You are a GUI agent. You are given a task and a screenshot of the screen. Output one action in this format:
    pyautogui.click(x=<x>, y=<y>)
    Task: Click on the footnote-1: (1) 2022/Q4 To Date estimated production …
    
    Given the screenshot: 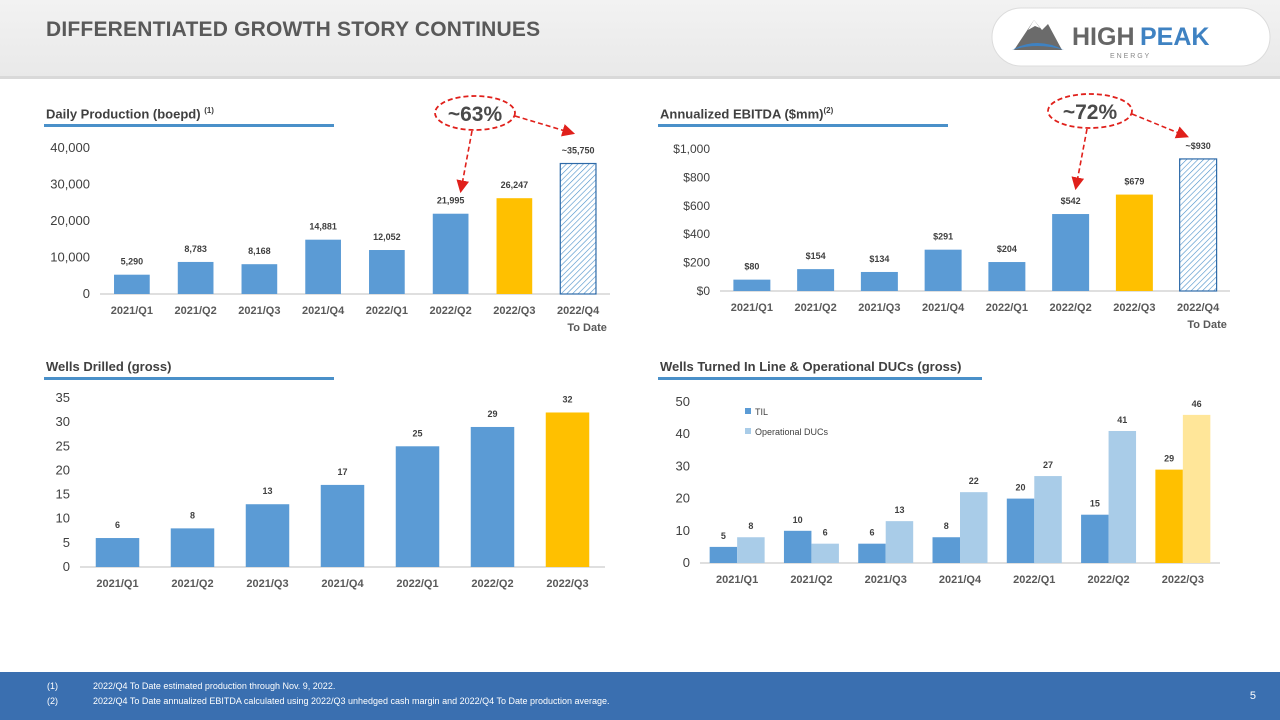 What is the action you would take?
    pyautogui.click(x=191, y=686)
    